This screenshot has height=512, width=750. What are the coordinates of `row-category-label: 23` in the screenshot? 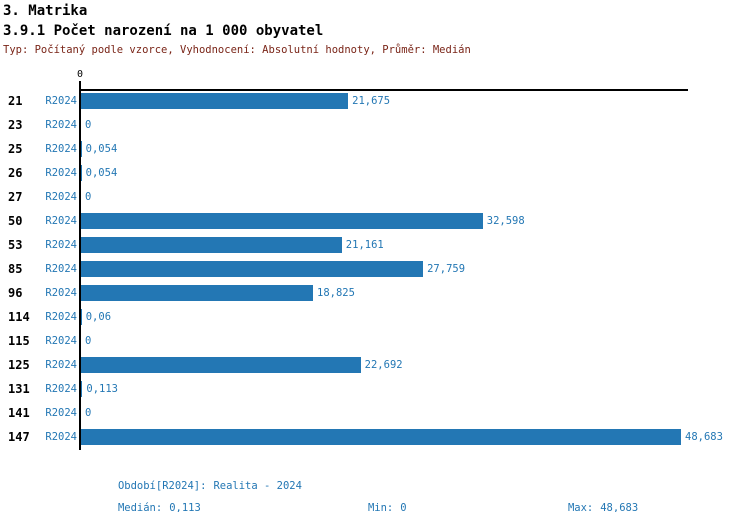 It's located at (15, 125).